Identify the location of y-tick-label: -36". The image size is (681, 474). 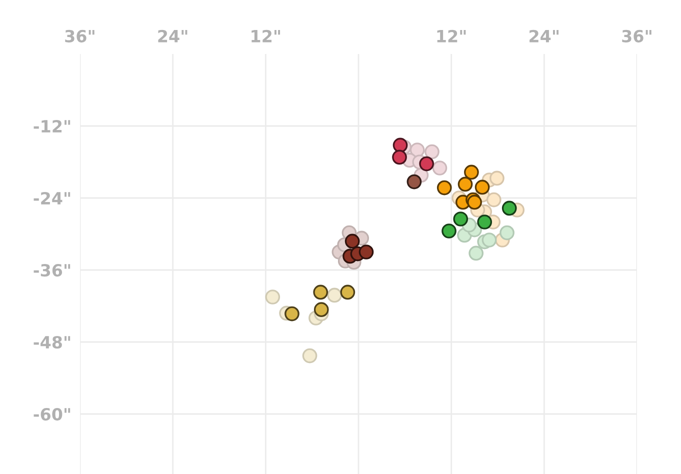
(52, 270).